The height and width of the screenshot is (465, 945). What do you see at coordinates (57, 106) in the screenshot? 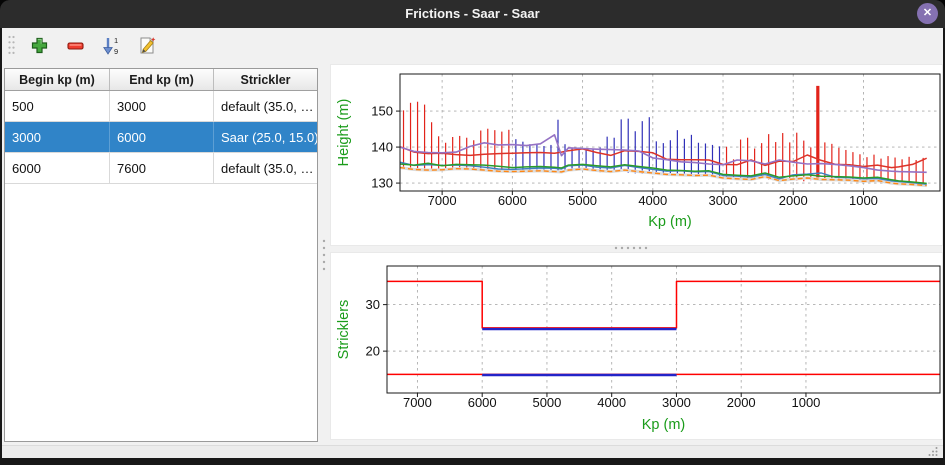
I see `table-cell: 500` at bounding box center [57, 106].